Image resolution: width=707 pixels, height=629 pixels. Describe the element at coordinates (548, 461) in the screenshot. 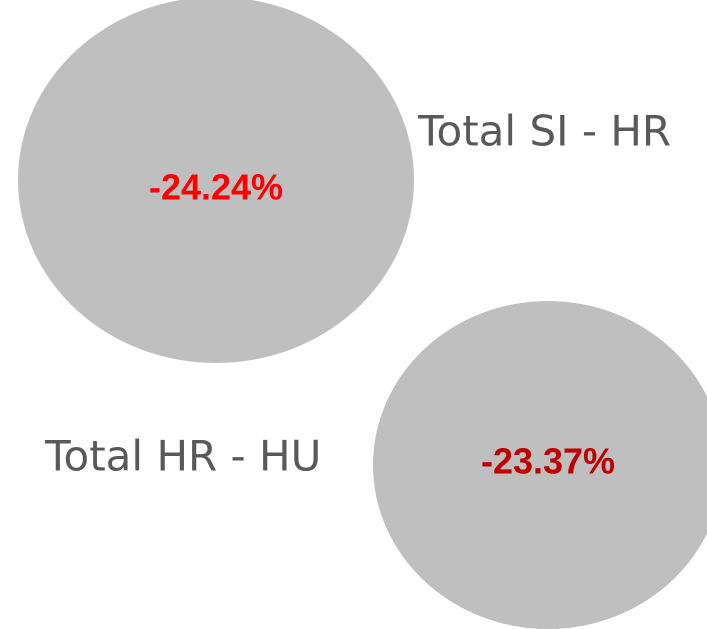

I see `percent-value: -23.37%` at that location.